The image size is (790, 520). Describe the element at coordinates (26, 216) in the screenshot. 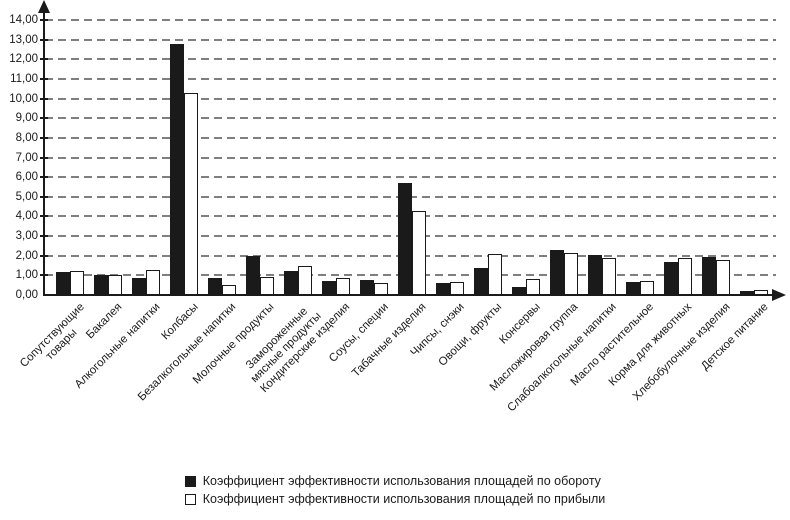

I see `y-tick-label: 4,00` at that location.